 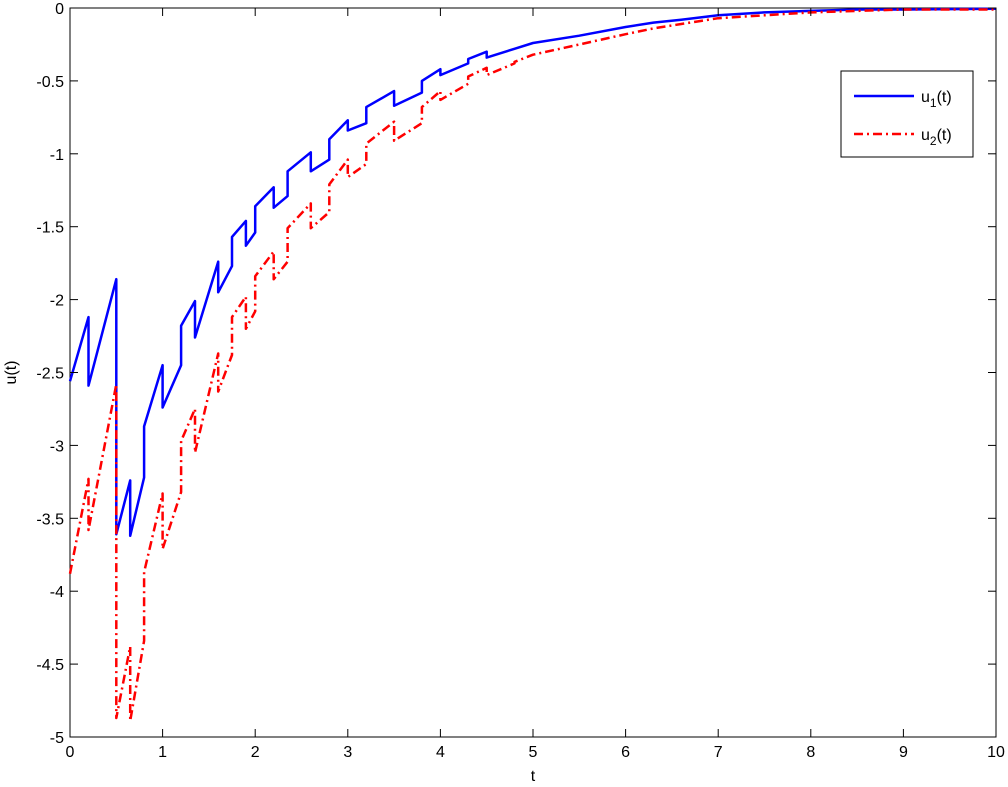 I want to click on y-tick-label: -5, so click(x=57, y=738).